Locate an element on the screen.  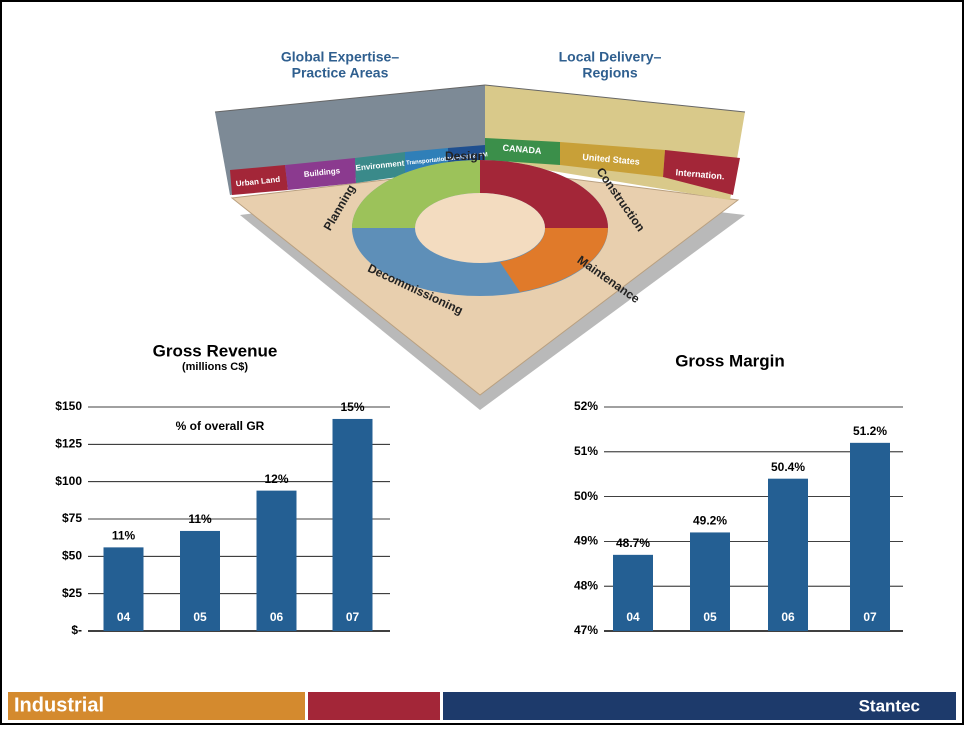
heading: Practice Areas is located at coordinates (340, 73).